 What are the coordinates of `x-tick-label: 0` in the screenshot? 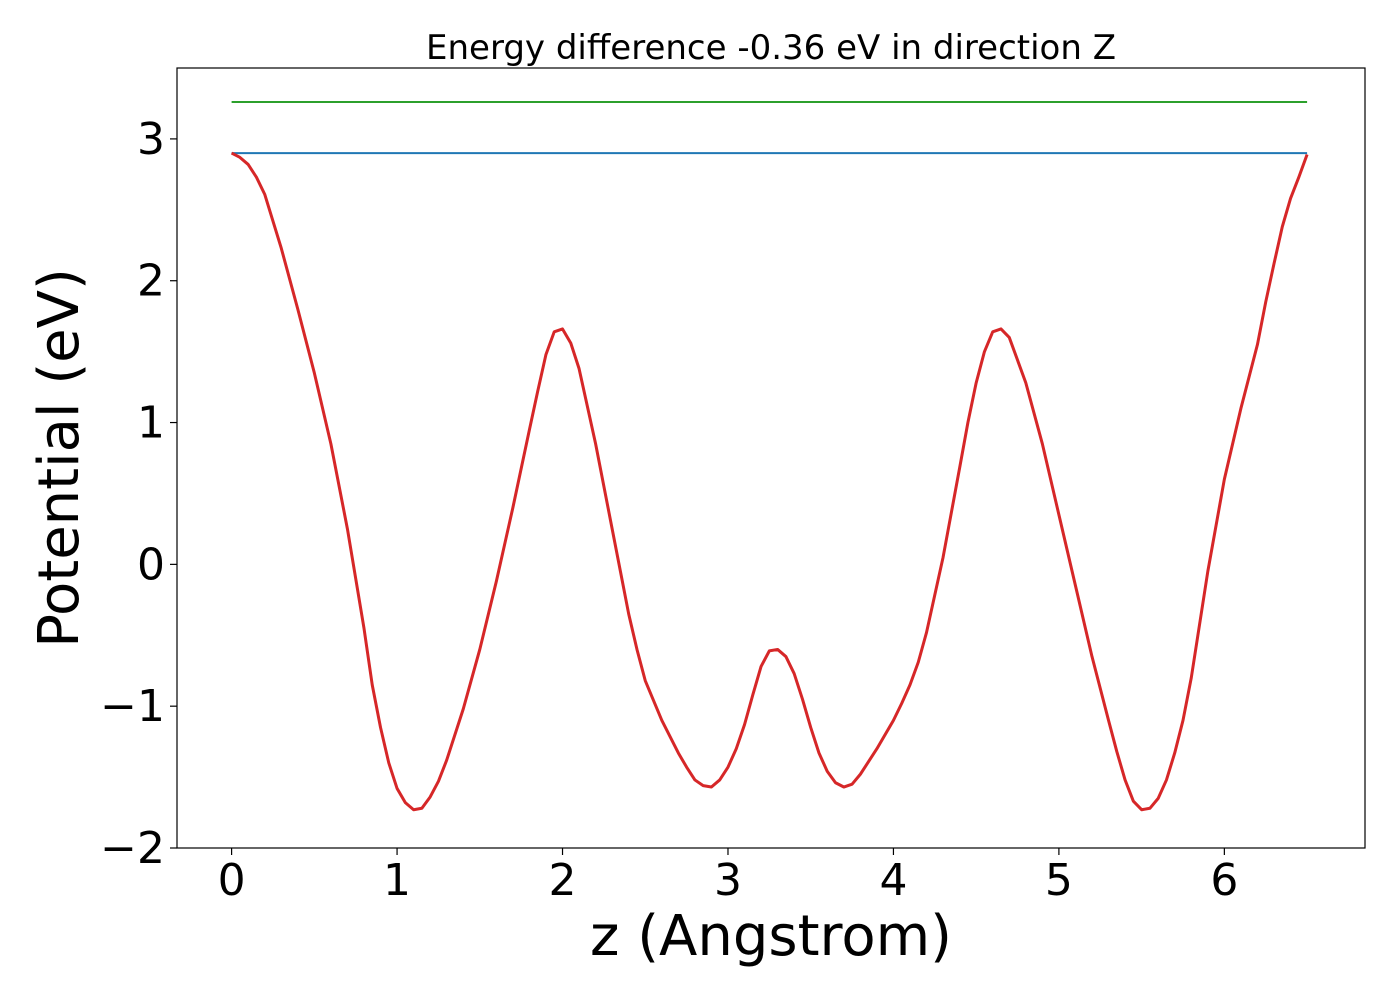 It's located at (232, 880).